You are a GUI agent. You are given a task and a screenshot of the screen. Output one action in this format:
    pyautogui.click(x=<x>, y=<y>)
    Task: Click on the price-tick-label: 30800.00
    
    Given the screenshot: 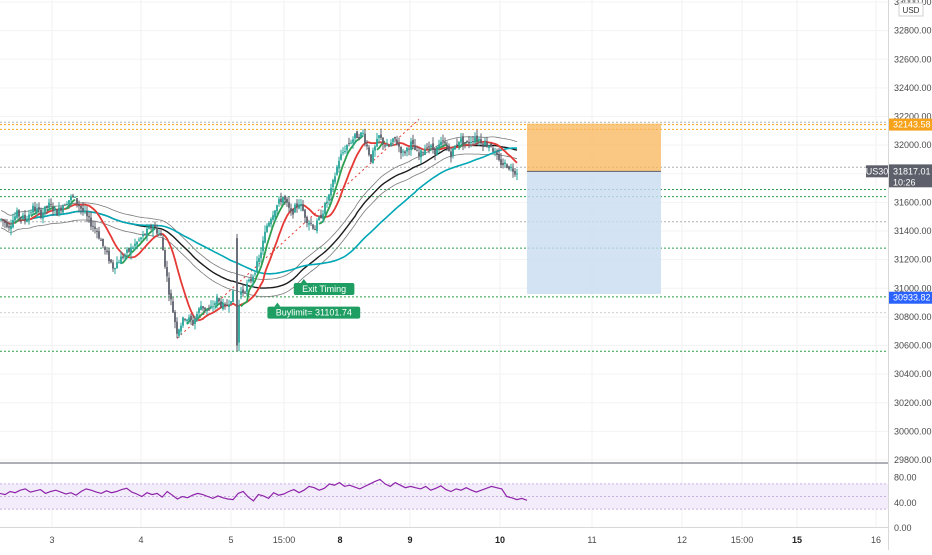 What is the action you would take?
    pyautogui.click(x=913, y=317)
    